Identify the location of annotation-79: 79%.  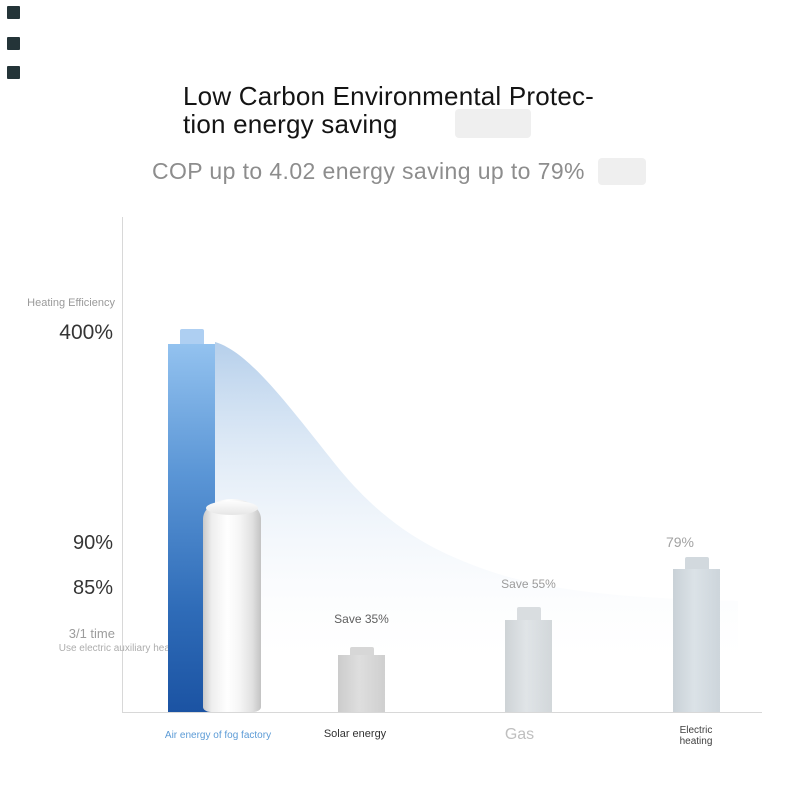
(680, 542).